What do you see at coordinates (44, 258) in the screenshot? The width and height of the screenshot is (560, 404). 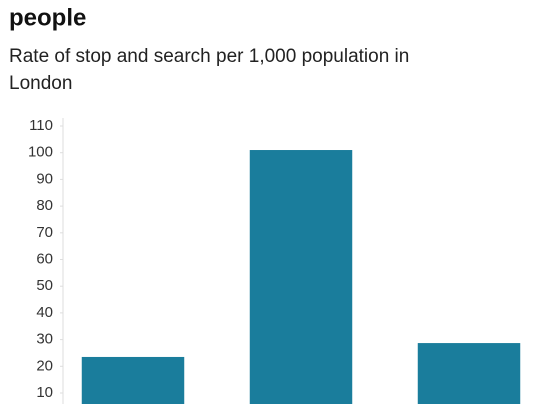 I see `y-tick-label: 60` at bounding box center [44, 258].